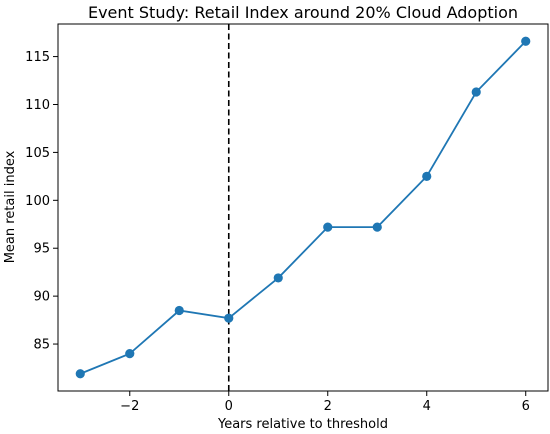 Image resolution: width=550 pixels, height=434 pixels. Describe the element at coordinates (41, 297) in the screenshot. I see `y-tick-label: 90` at that location.